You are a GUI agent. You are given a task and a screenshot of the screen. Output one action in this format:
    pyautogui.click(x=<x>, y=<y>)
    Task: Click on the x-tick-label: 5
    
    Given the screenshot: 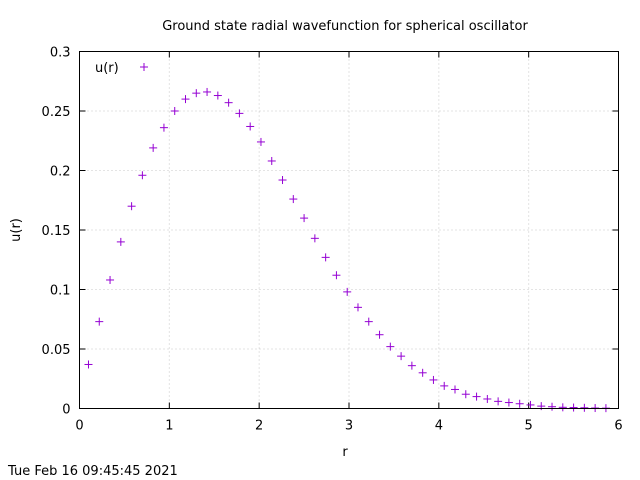 What is the action you would take?
    pyautogui.click(x=529, y=426)
    